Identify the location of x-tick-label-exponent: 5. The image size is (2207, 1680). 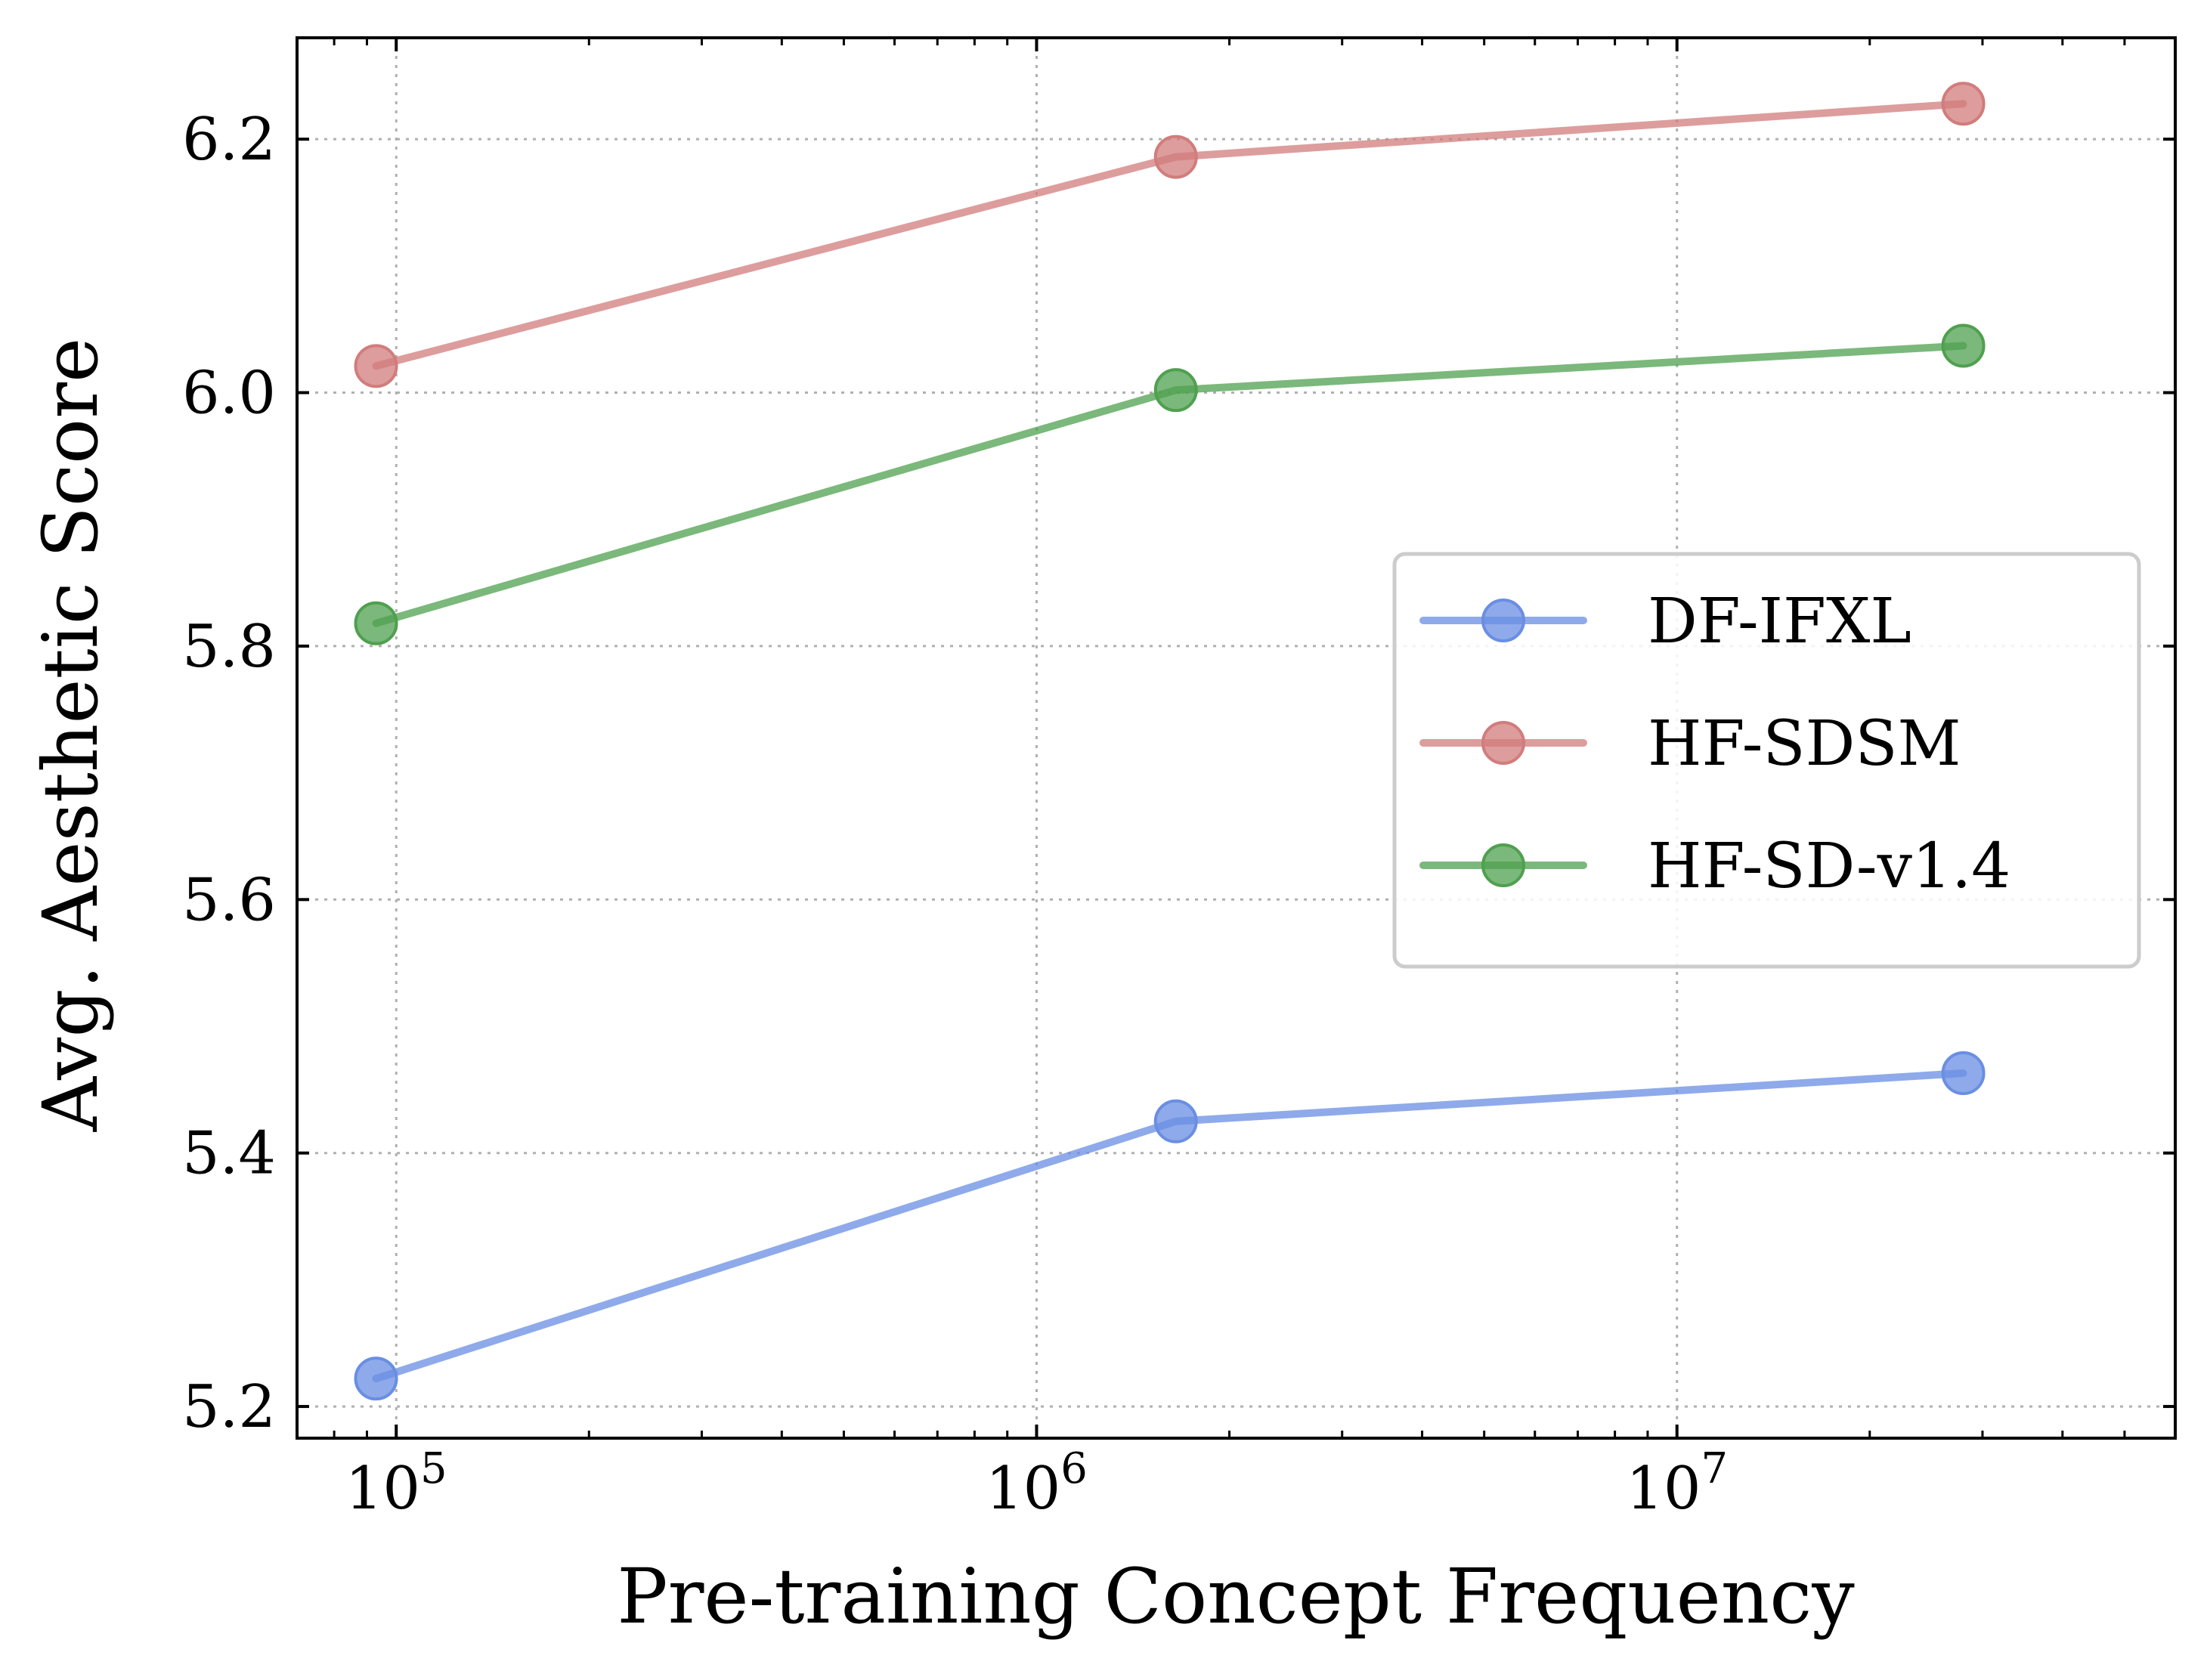
(433, 1468).